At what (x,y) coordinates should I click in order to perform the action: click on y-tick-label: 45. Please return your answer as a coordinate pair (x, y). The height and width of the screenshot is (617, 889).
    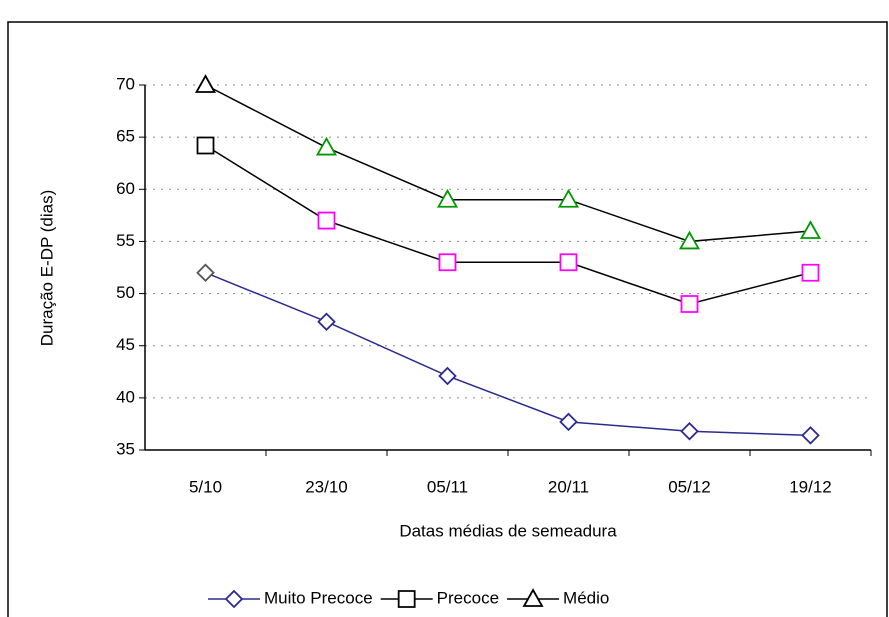
    Looking at the image, I should click on (125, 344).